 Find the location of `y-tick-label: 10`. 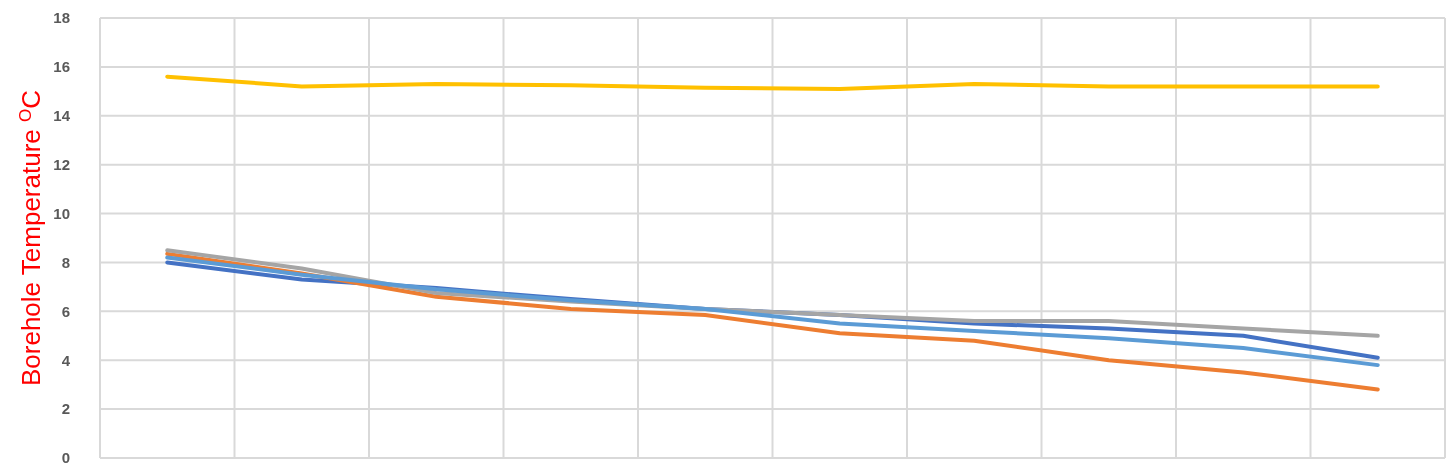

y-tick-label: 10 is located at coordinates (61, 213).